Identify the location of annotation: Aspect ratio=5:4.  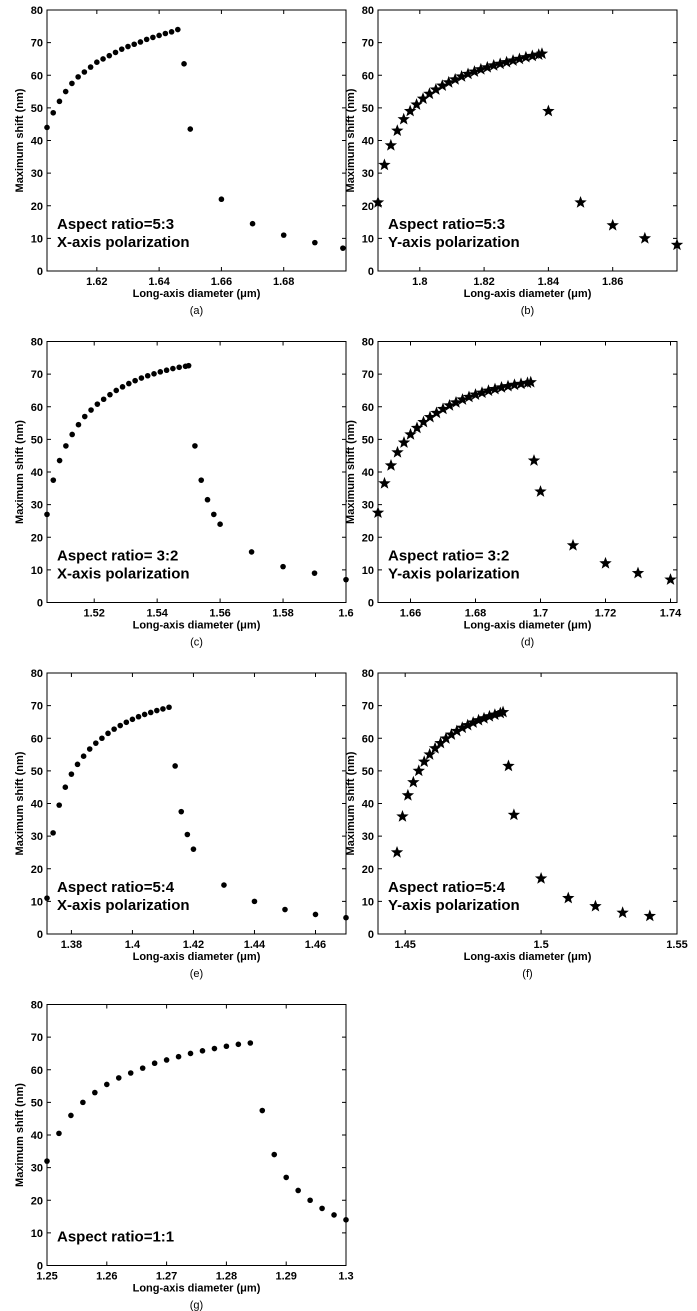
(447, 887).